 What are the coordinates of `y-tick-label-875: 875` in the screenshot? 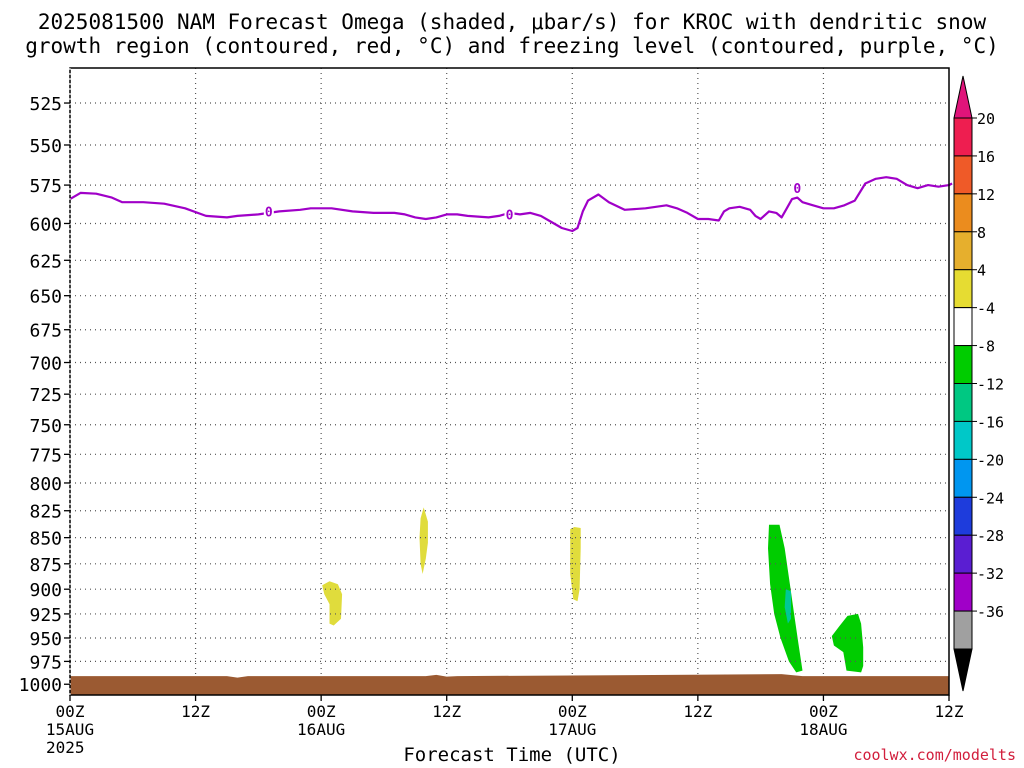 It's located at (45, 565).